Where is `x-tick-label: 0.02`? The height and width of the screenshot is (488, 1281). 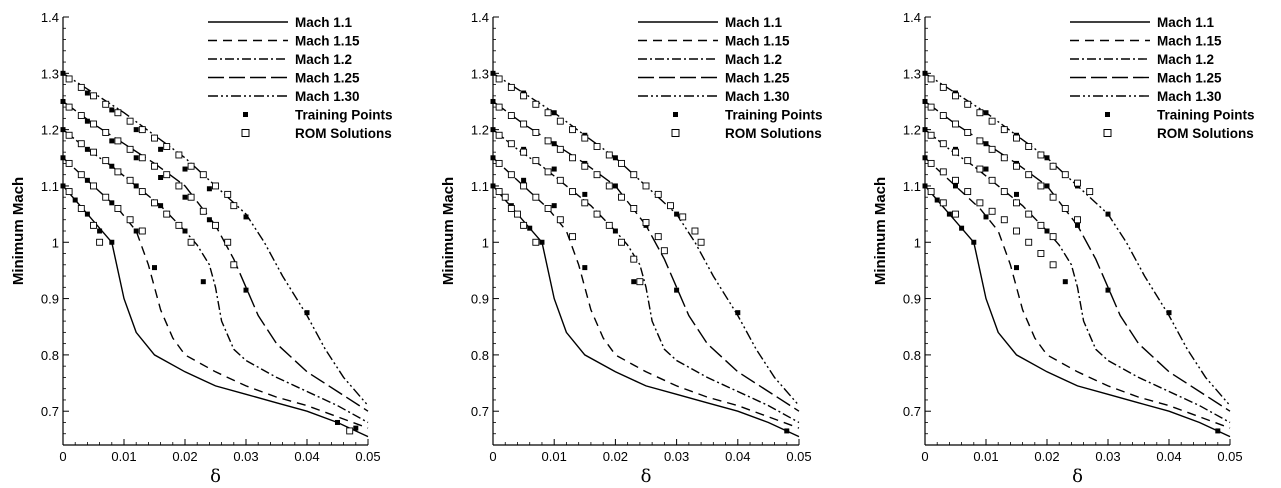
x-tick-label: 0.02 is located at coordinates (1046, 456).